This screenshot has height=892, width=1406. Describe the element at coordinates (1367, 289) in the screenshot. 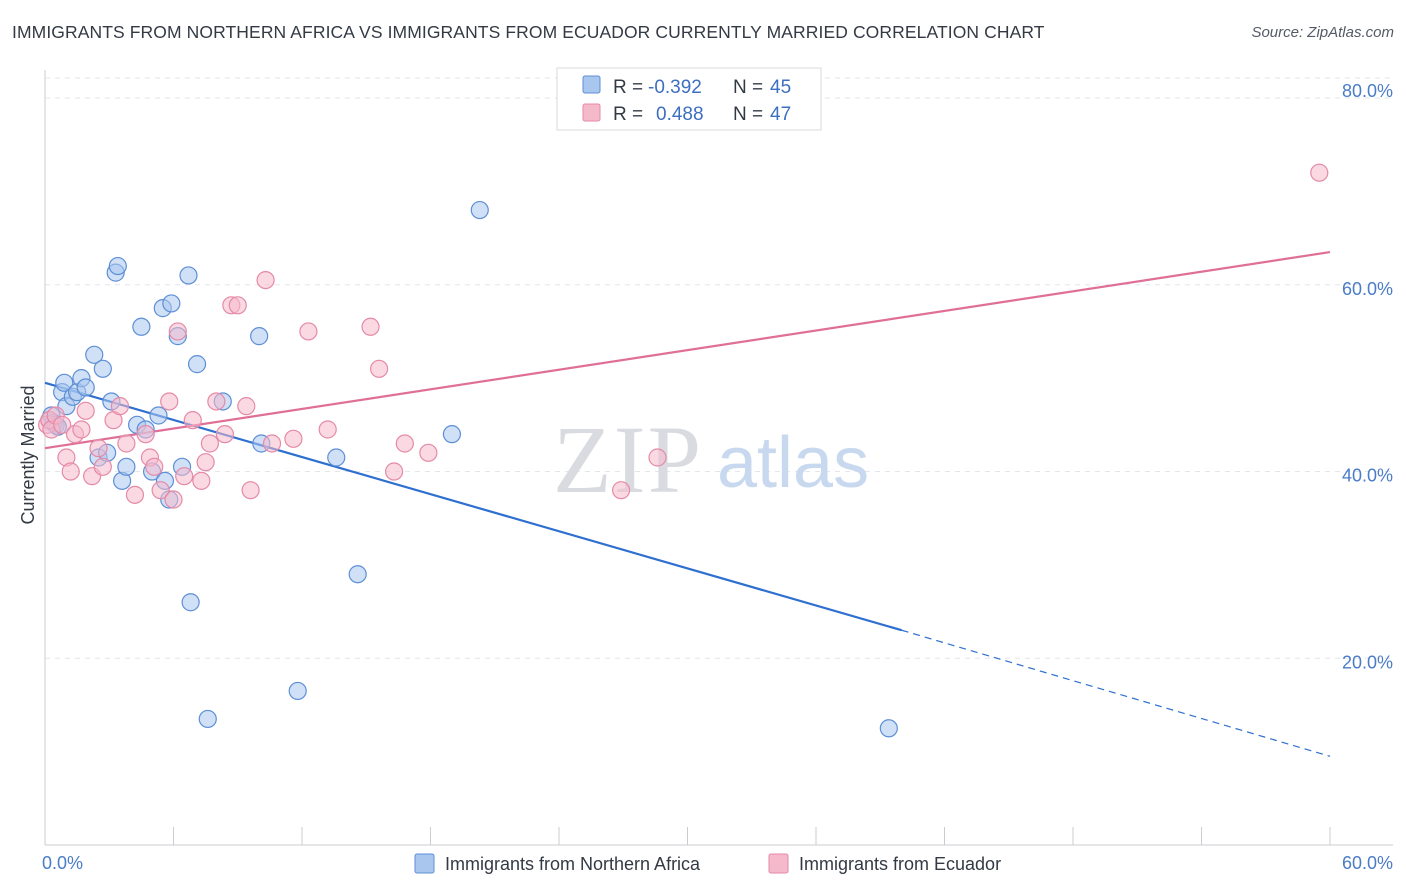

I see `y-tick-label-60: 60.0%` at that location.